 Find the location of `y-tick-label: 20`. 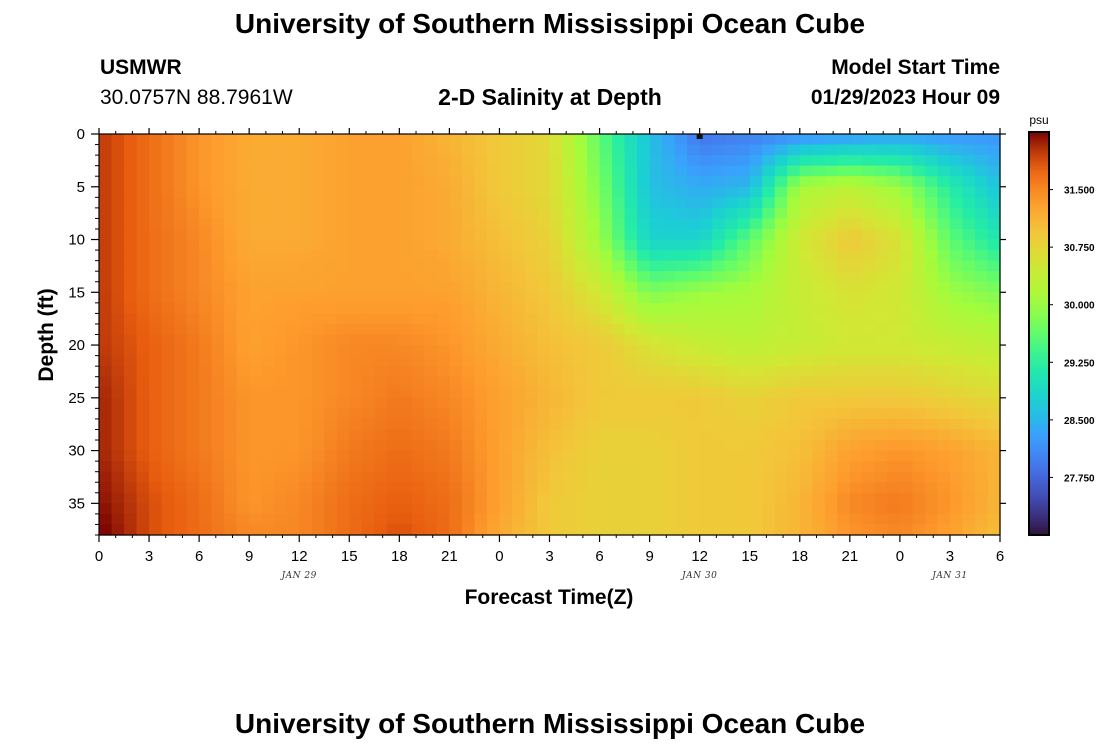

y-tick-label: 20 is located at coordinates (76, 345).